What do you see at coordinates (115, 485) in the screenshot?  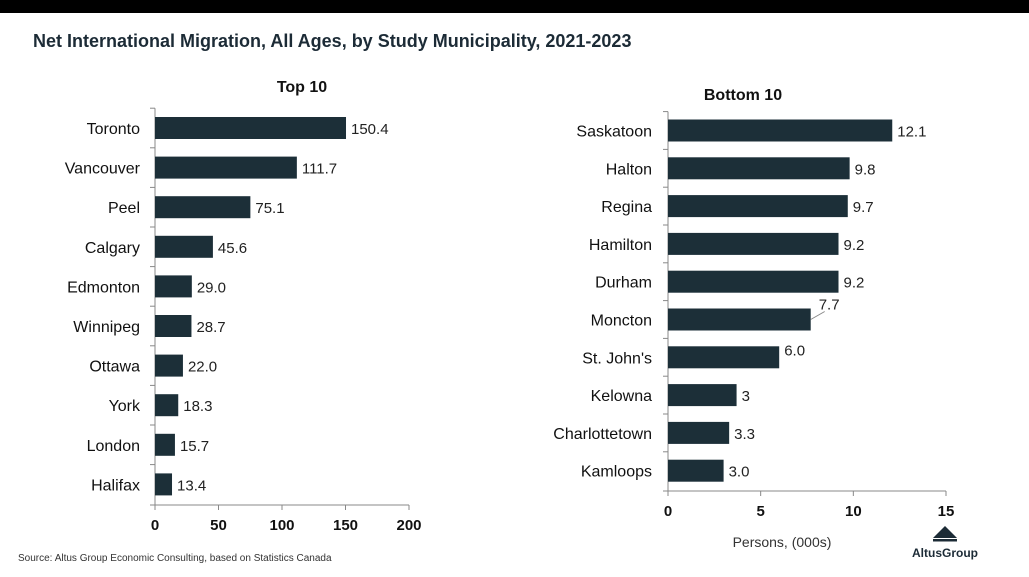 I see `top10-category-label: Halifax` at bounding box center [115, 485].